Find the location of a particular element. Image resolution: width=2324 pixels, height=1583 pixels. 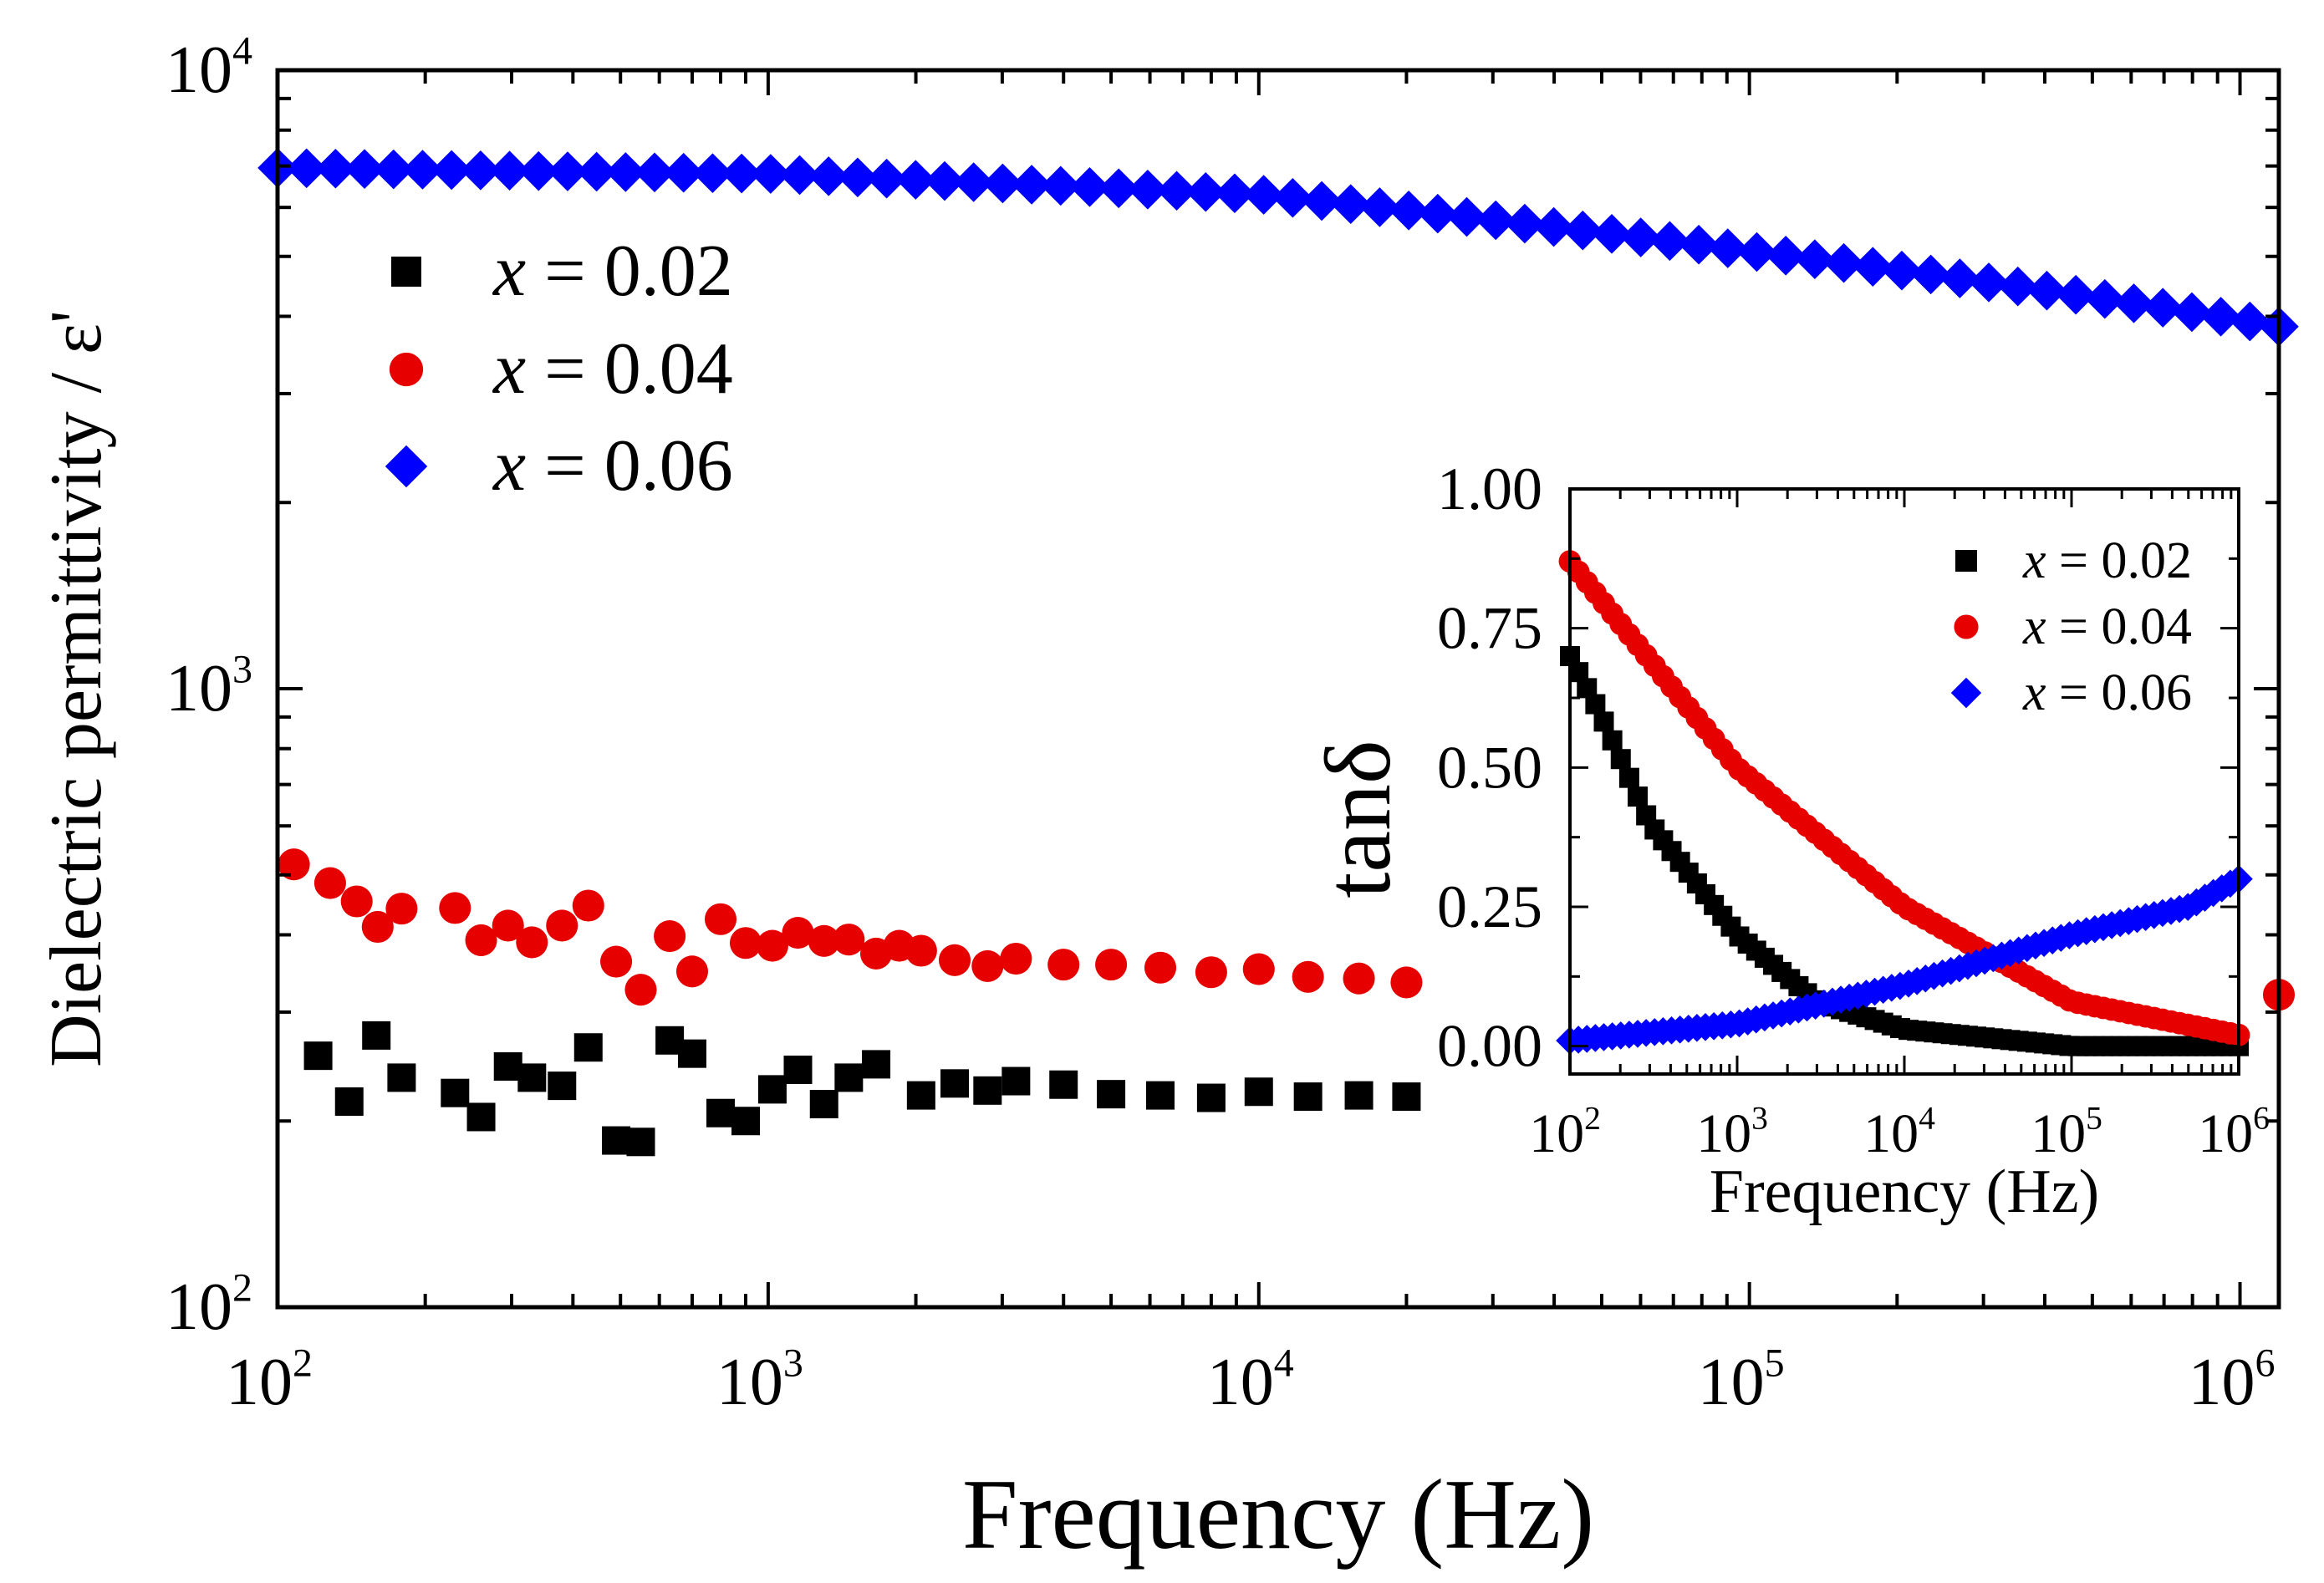

inset-y-axis-title: tanδ is located at coordinates (1358, 819).